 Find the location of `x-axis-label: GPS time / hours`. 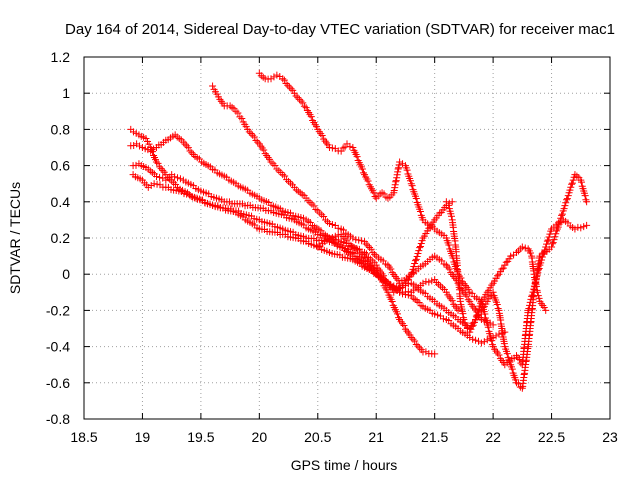

x-axis-label: GPS time / hours is located at coordinates (344, 465).